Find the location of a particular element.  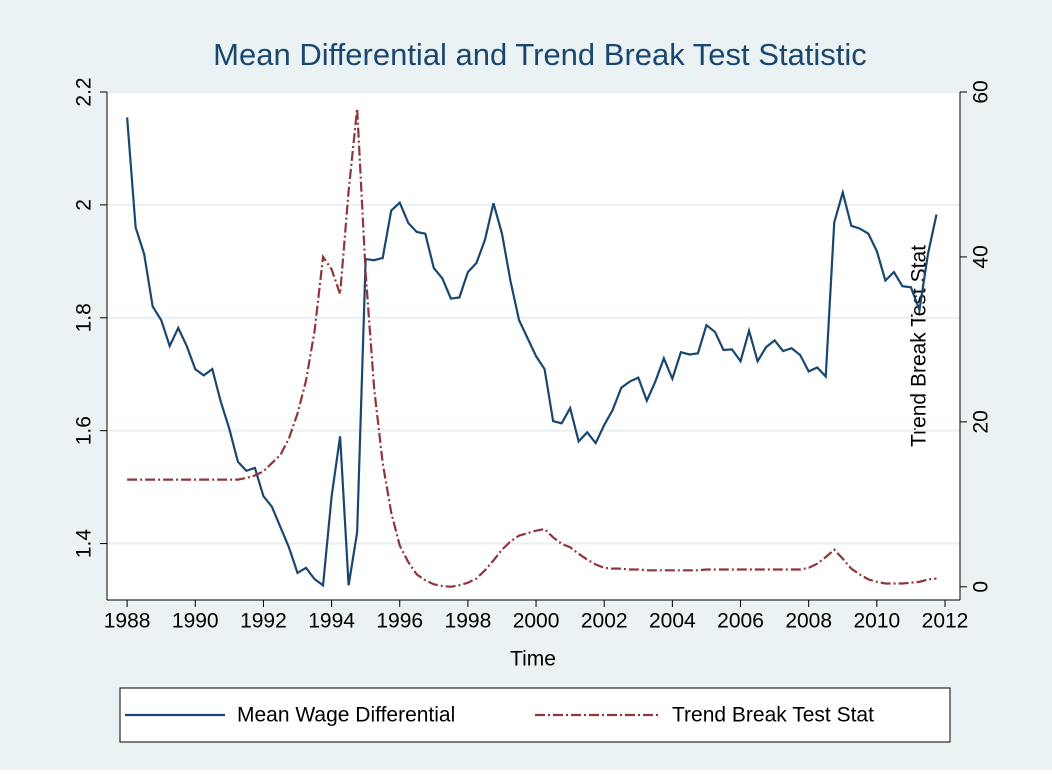

x-tick-label: 2004 is located at coordinates (672, 621).